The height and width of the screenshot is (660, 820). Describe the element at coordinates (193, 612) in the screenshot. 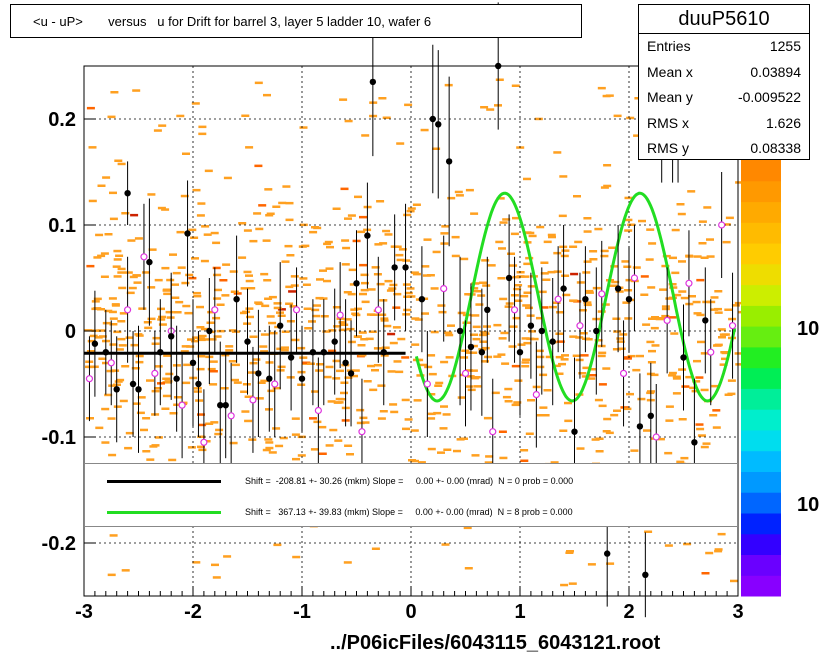

I see `x-tick-label: -2` at that location.